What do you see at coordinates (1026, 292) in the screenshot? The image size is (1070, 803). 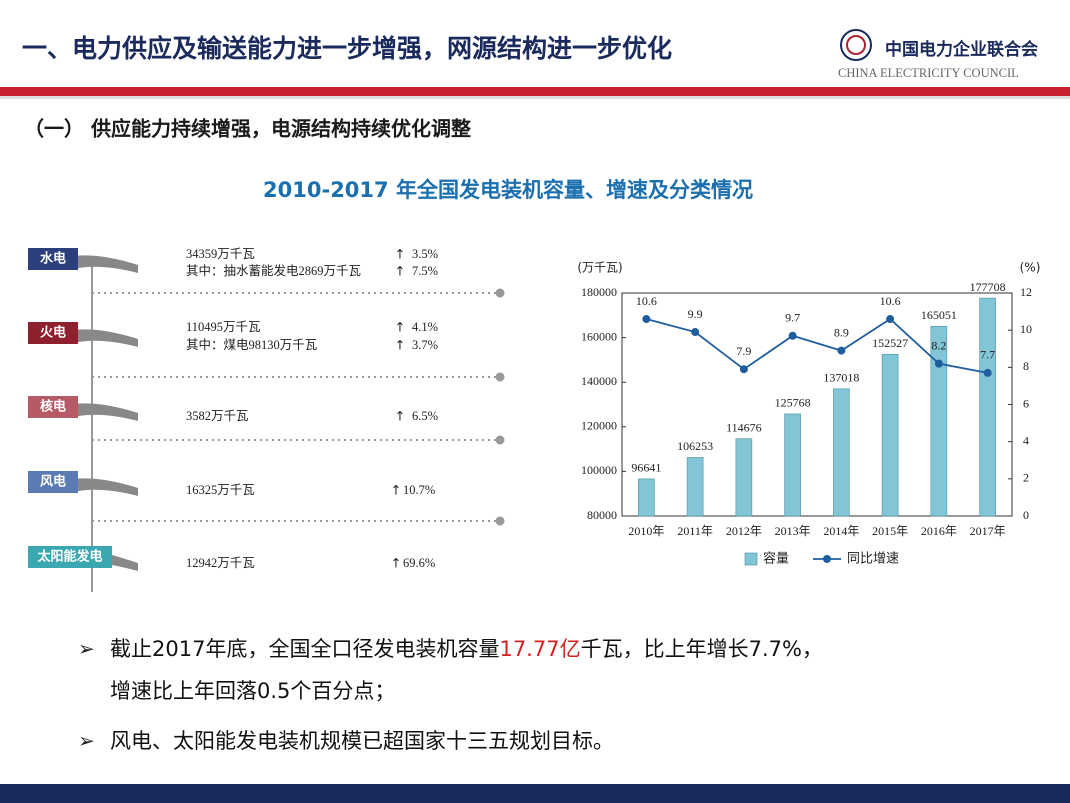 I see `y2-tick-label: 12` at bounding box center [1026, 292].